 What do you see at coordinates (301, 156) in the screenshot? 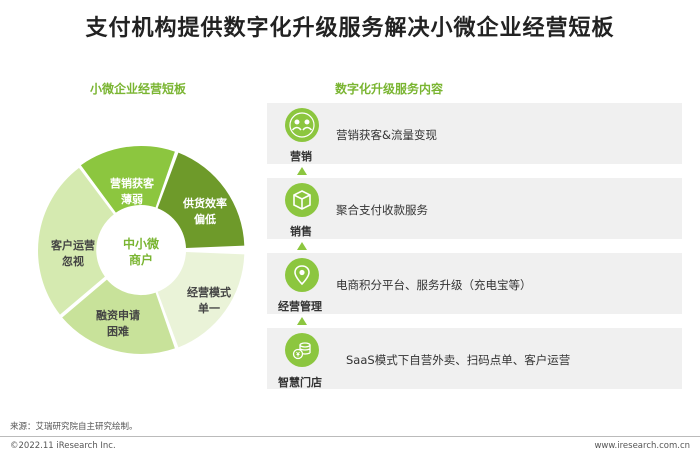
I see `step-label-marketing: 营销` at bounding box center [301, 156].